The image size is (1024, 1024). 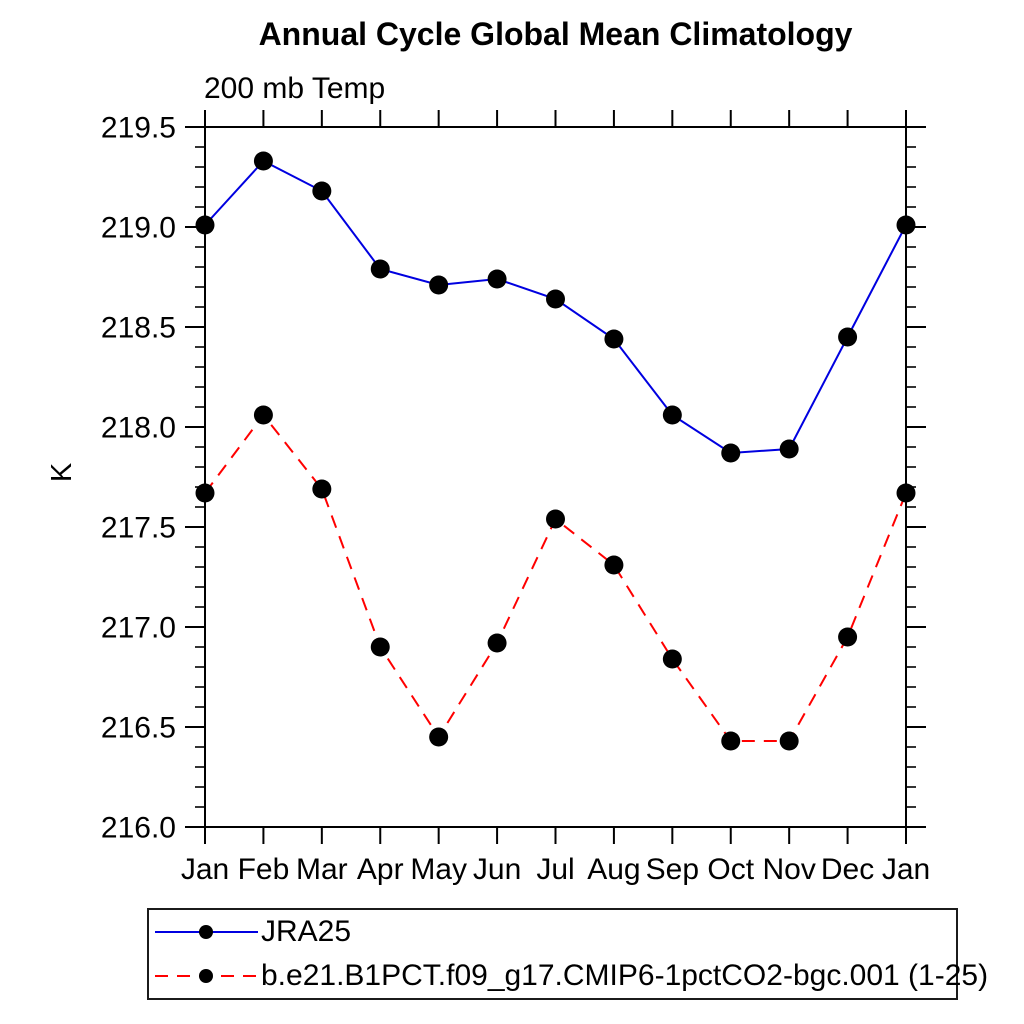 What do you see at coordinates (614, 339) in the screenshot?
I see `data-point-s0-Aug` at bounding box center [614, 339].